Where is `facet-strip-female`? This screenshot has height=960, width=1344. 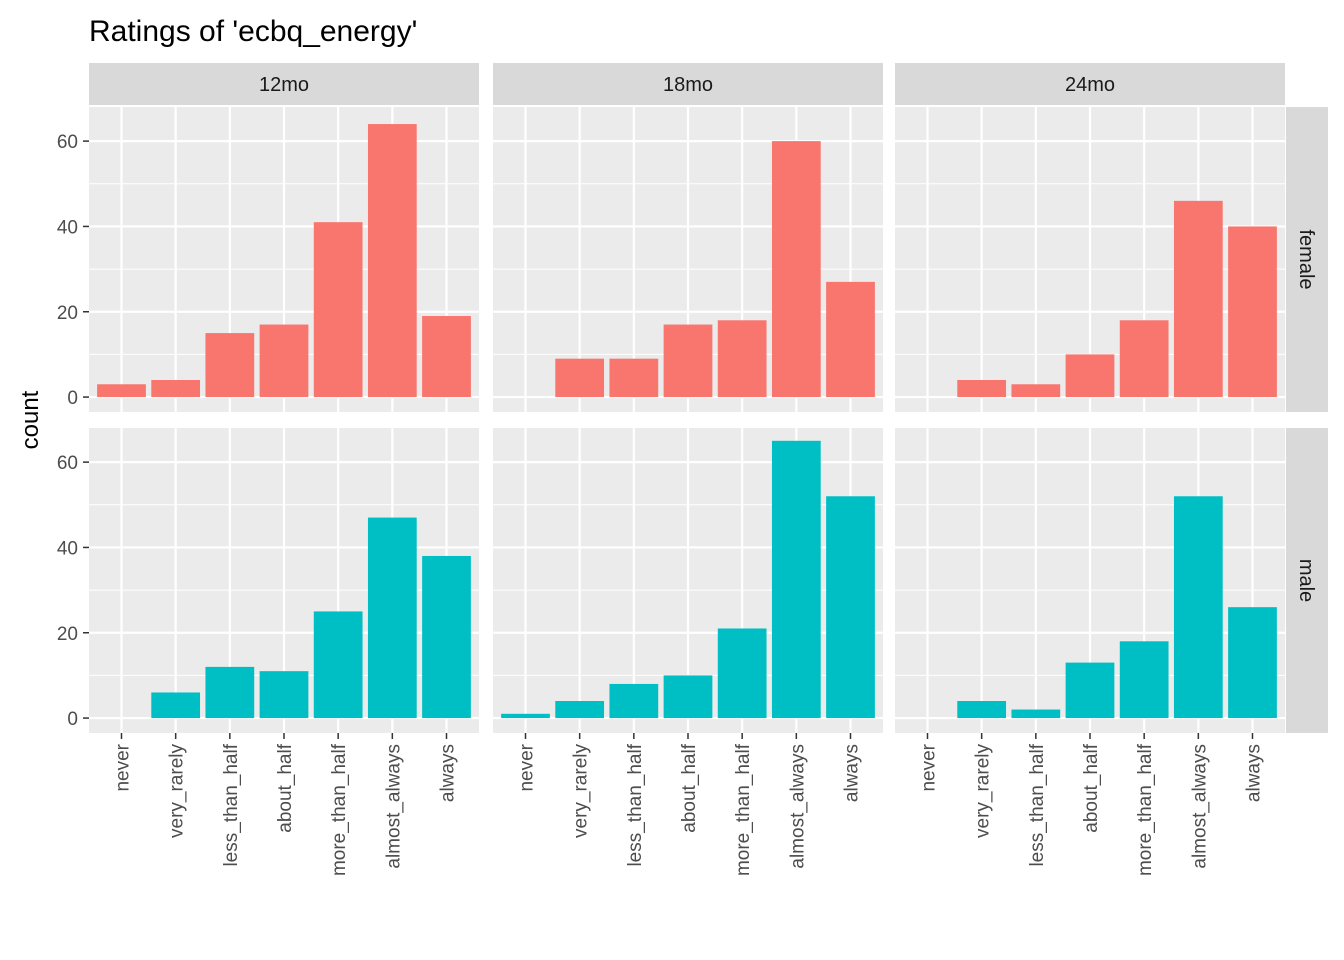 facet-strip-female is located at coordinates (1307, 259).